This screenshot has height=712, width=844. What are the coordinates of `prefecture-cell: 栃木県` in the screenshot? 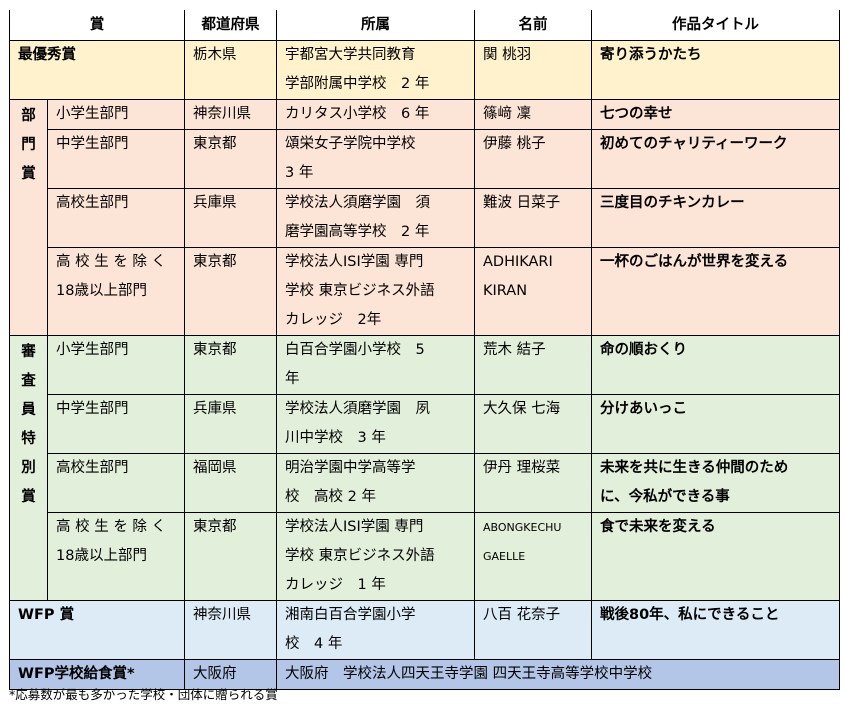 It's located at (230, 70).